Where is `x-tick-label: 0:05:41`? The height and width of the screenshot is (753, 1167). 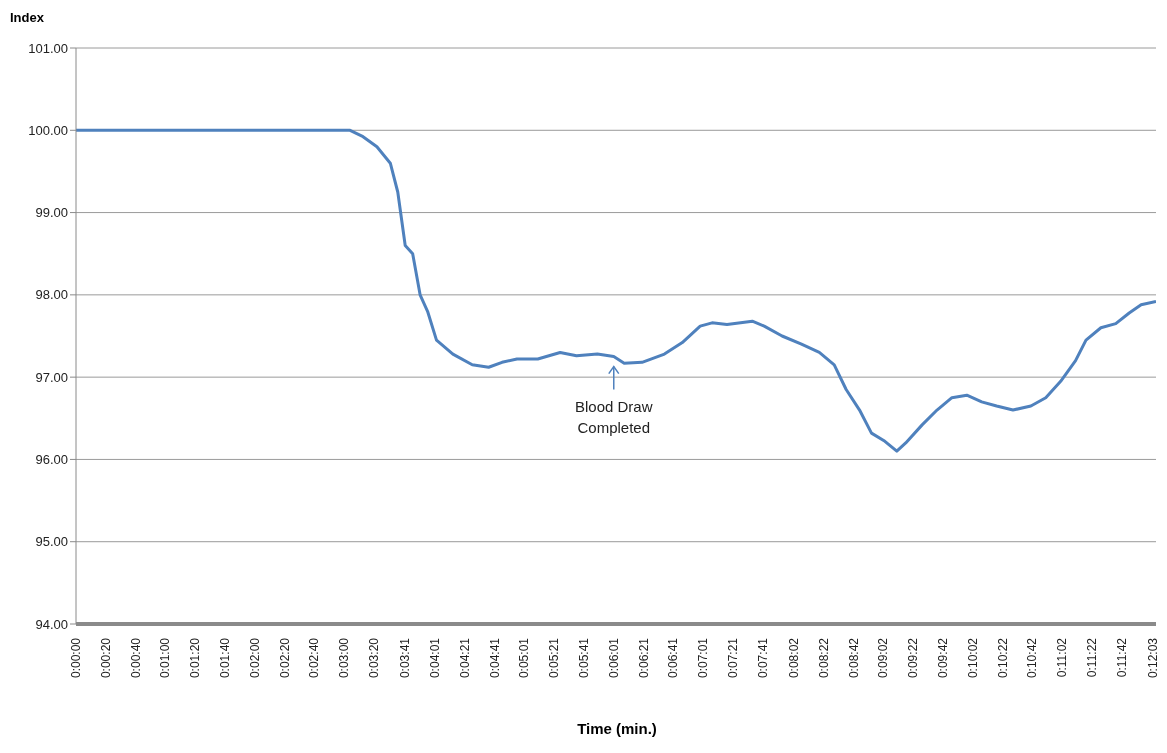
x-tick-label: 0:05:41 is located at coordinates (583, 658).